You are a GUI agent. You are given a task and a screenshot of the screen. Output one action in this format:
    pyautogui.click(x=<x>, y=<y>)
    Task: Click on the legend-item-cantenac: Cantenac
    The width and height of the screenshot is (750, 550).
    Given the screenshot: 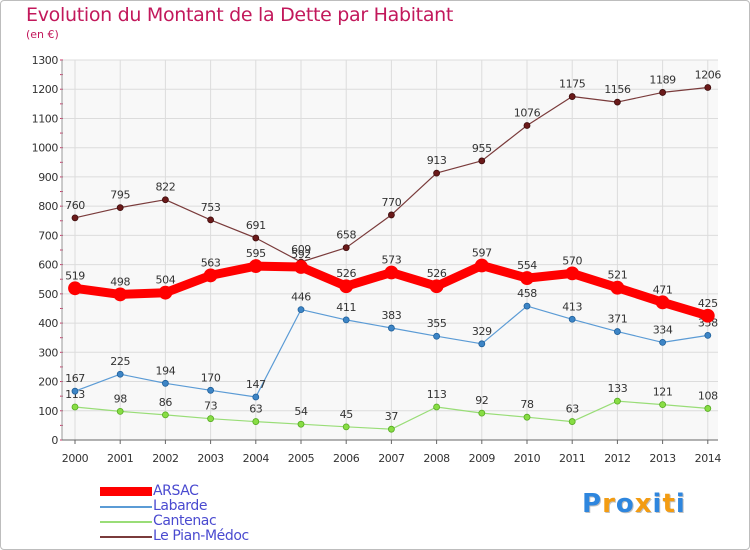 What is the action you would take?
    pyautogui.click(x=174, y=521)
    